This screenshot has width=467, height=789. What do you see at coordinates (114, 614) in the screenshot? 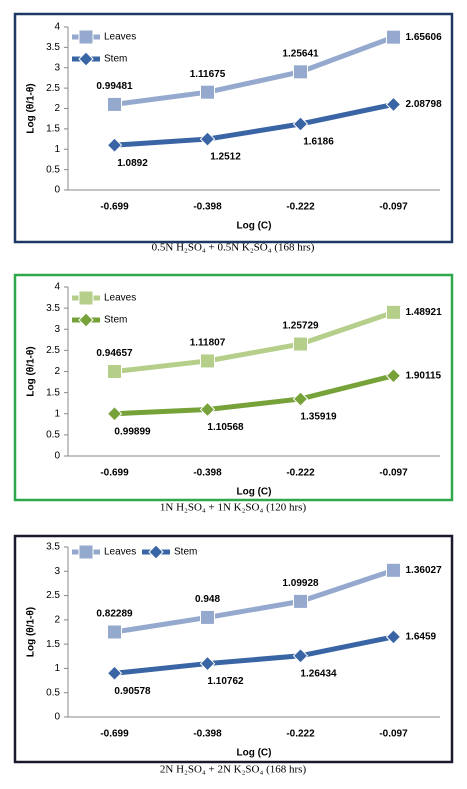
I see `point-annotation: 0.82289` at bounding box center [114, 614].